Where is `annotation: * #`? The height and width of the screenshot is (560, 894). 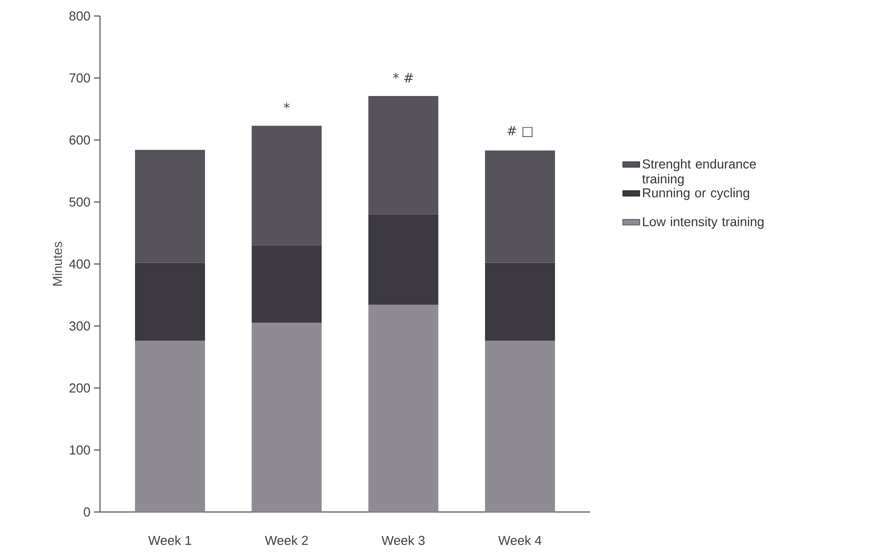 annotation: * # is located at coordinates (403, 77).